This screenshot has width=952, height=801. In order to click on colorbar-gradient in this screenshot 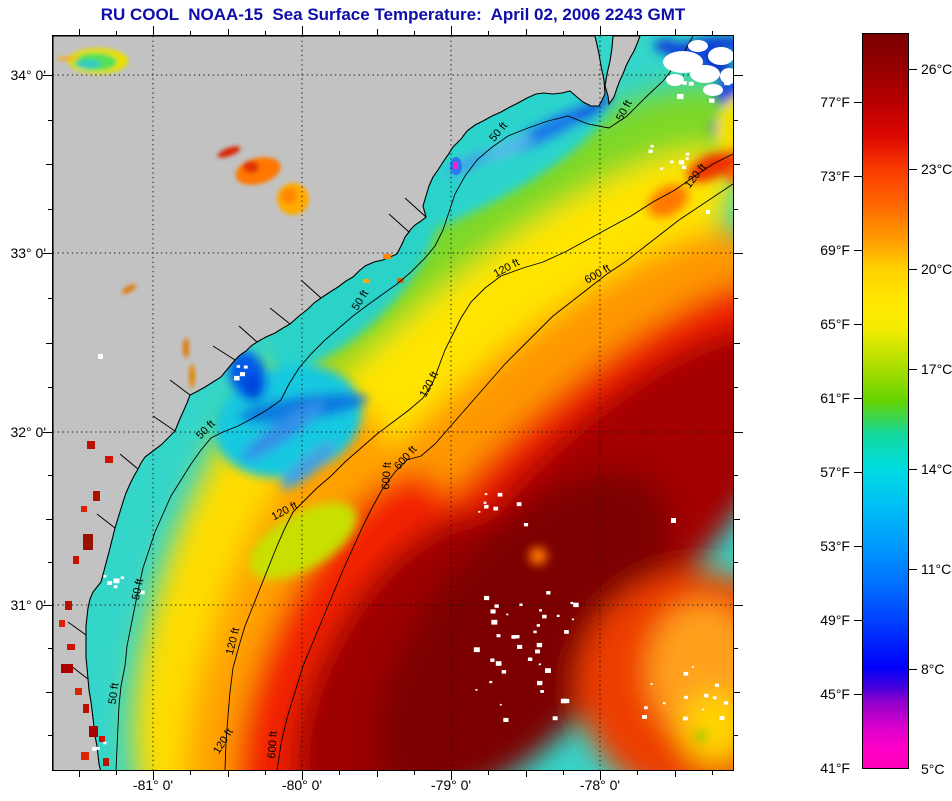, I will do `click(885, 401)`.